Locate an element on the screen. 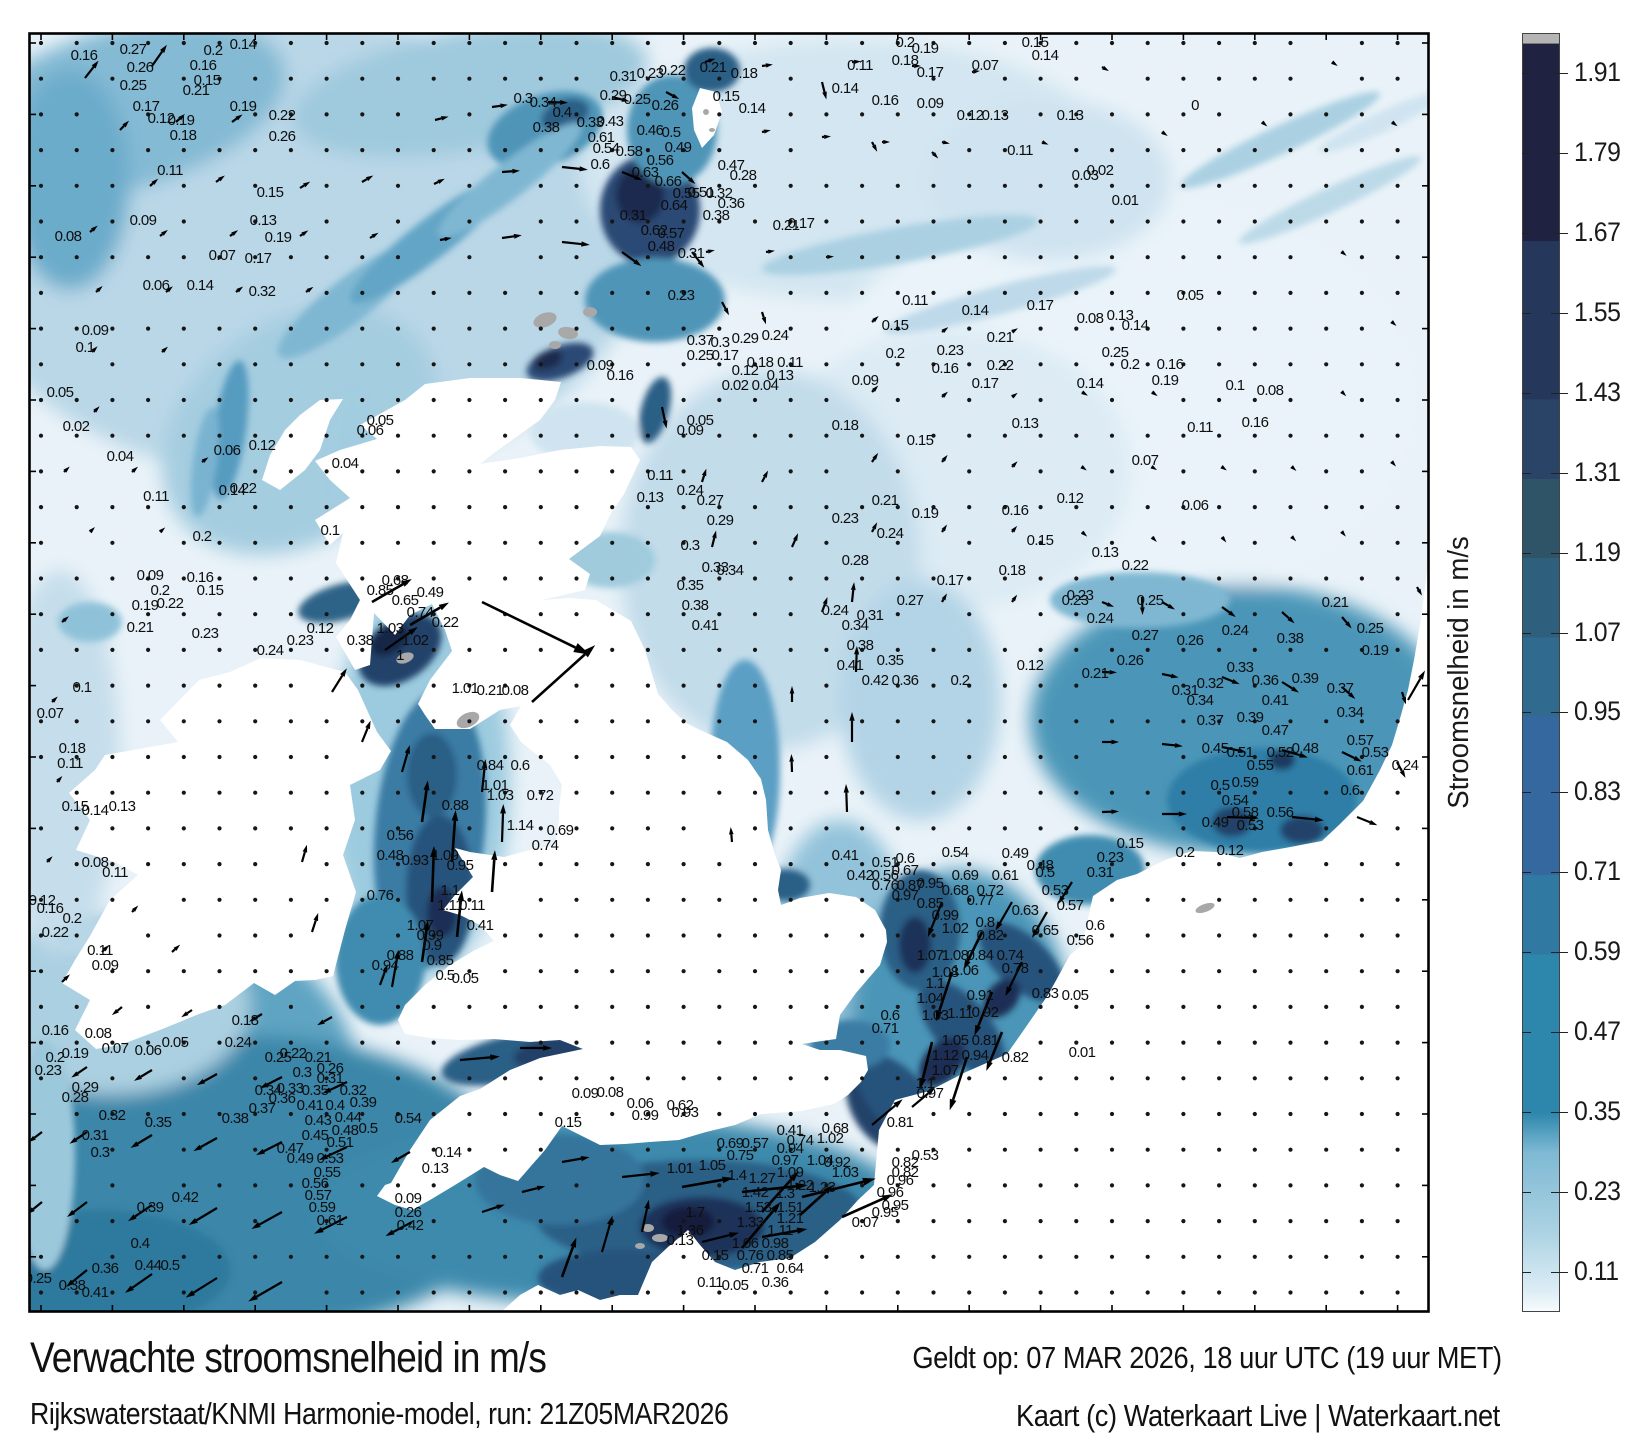  svg-text: 0.08 is located at coordinates (95, 862).